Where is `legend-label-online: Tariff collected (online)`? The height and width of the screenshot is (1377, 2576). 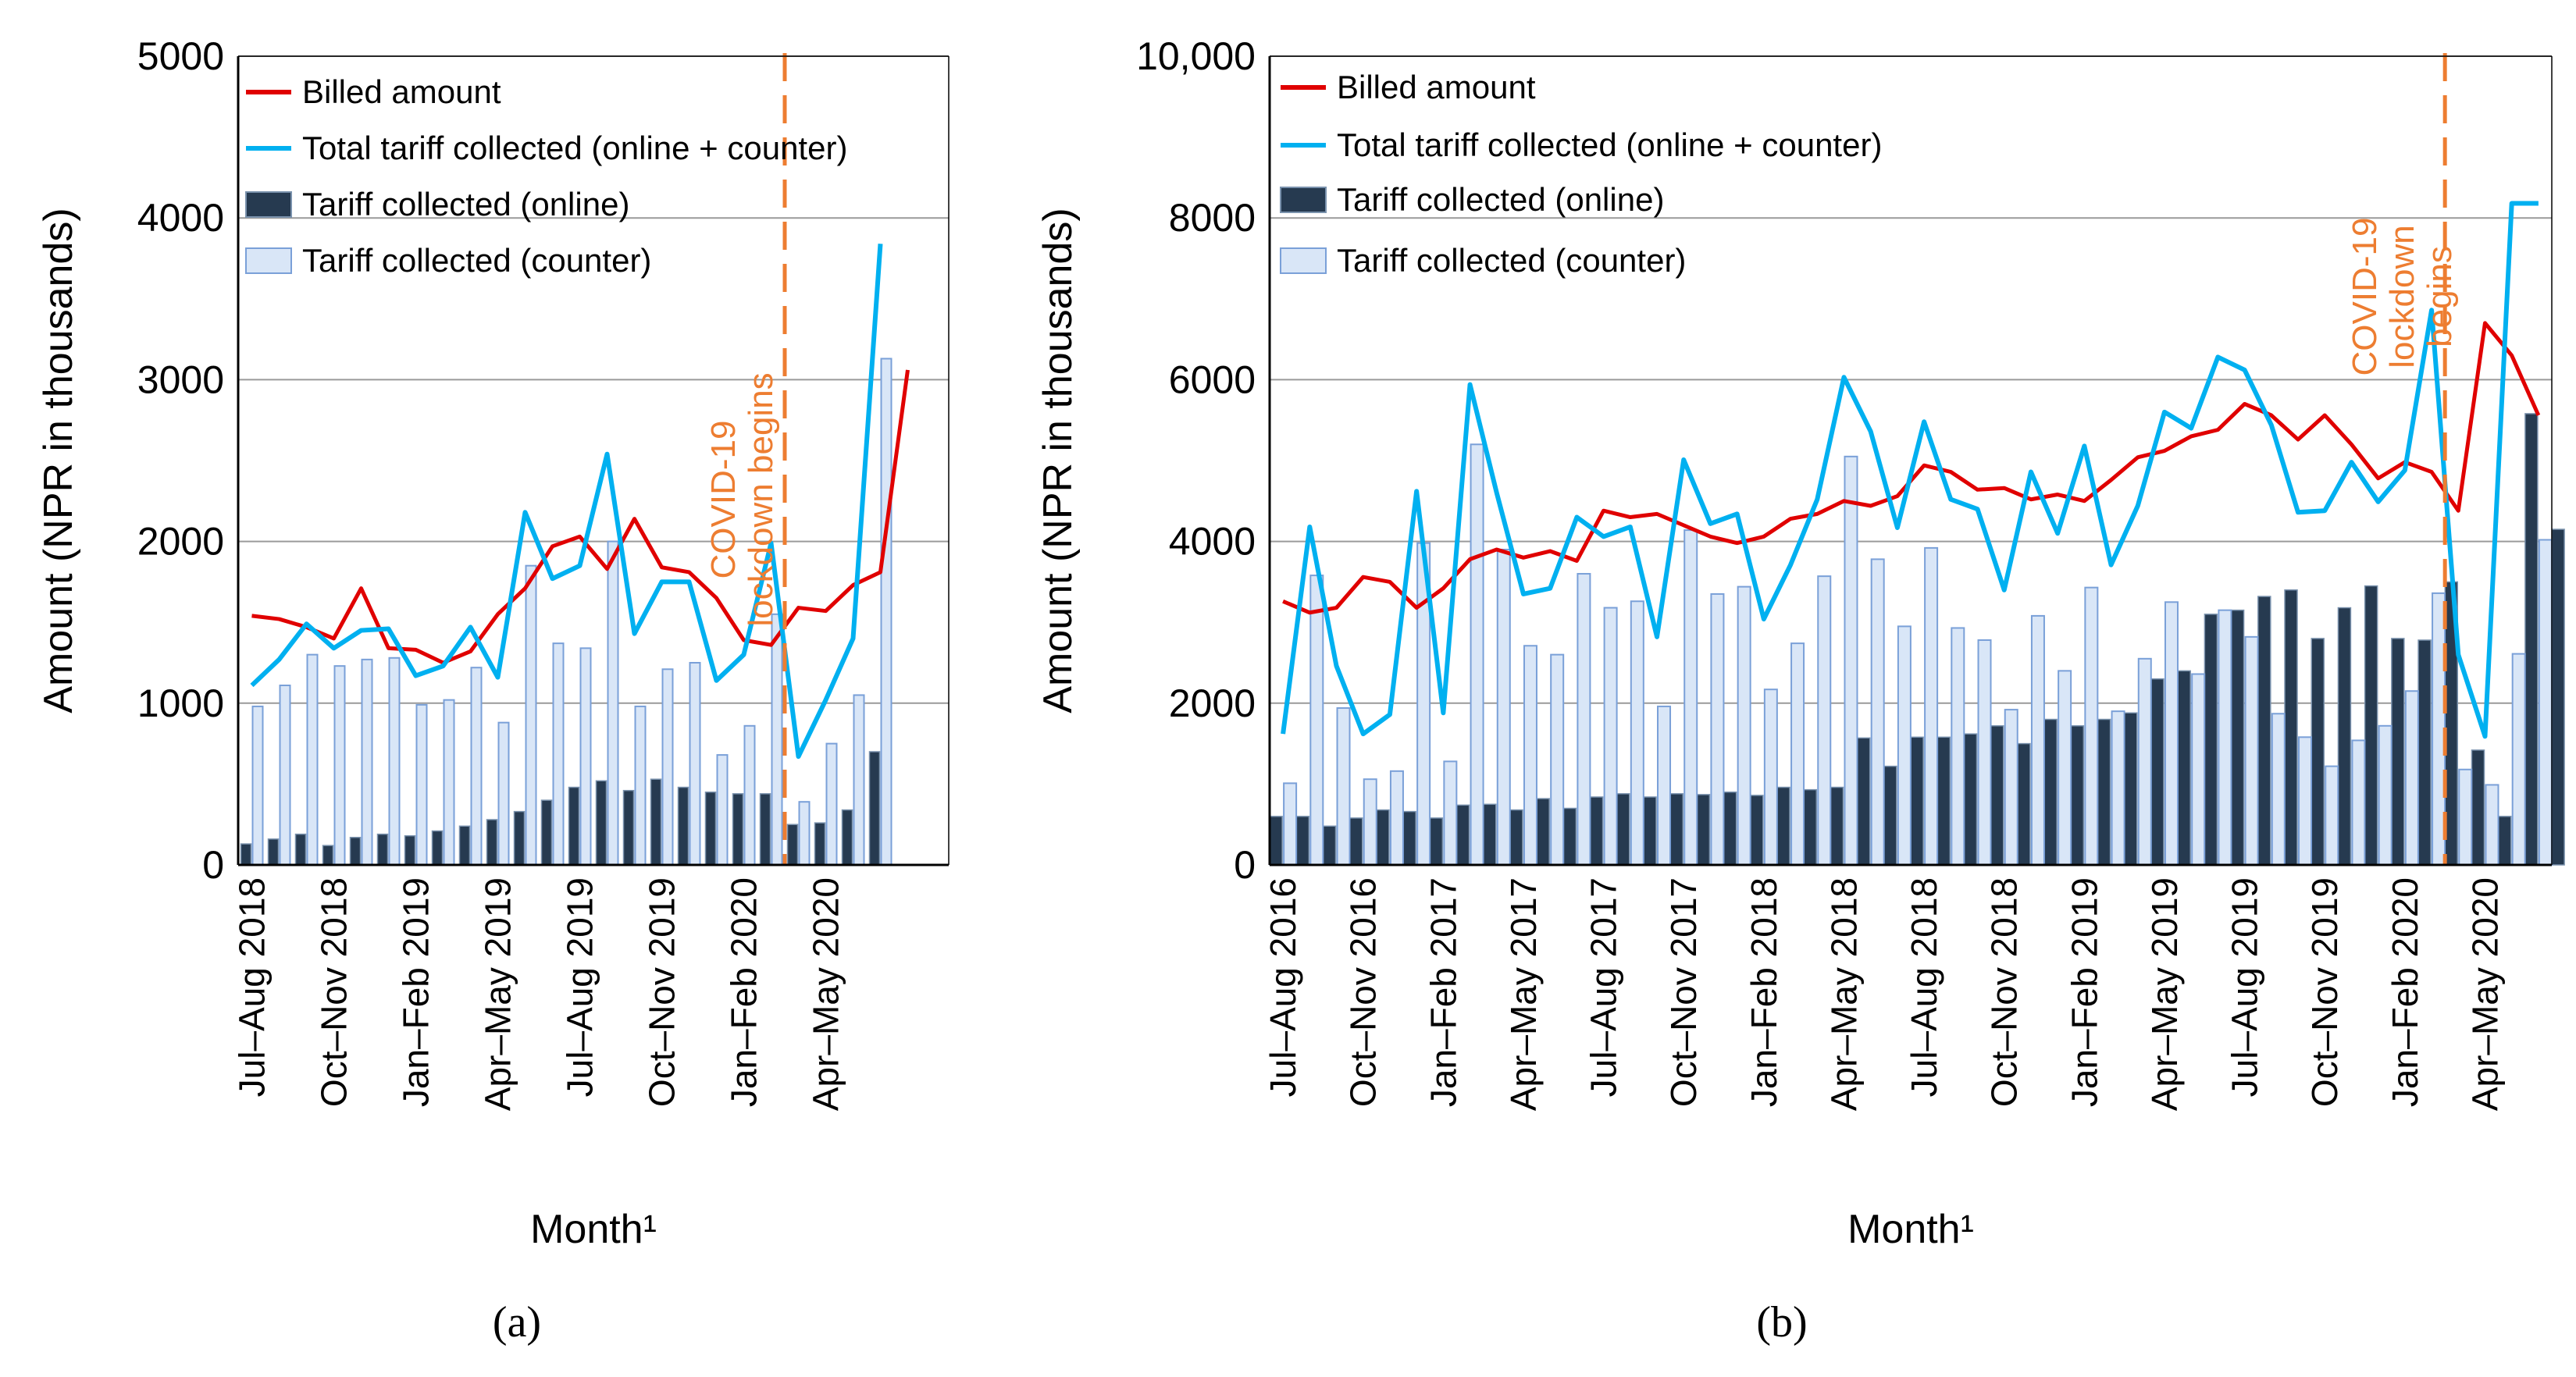 legend-label-online: Tariff collected (online) is located at coordinates (466, 204).